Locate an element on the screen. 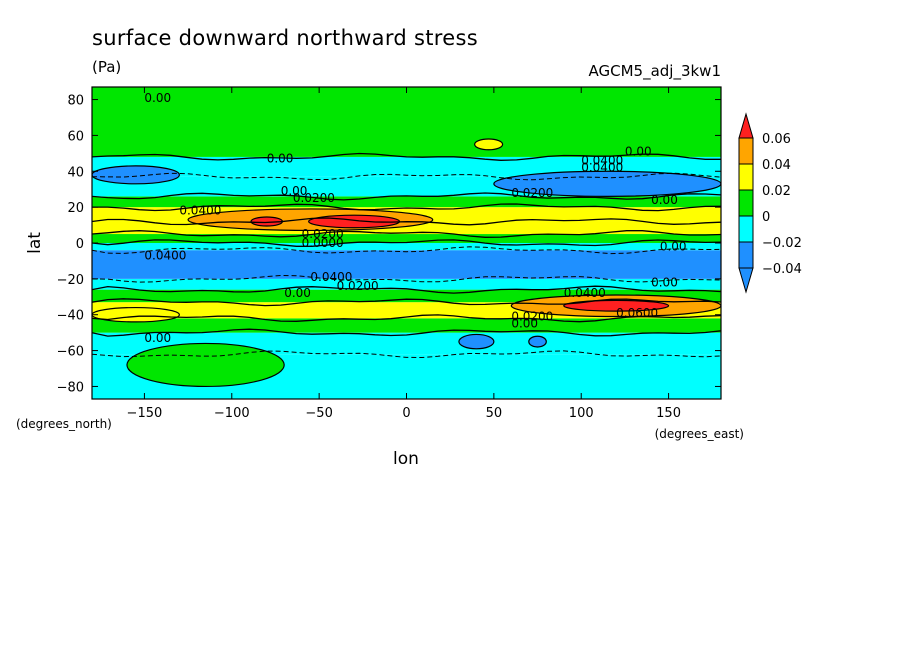  contour-label-12: 0.0400 is located at coordinates (165, 256).